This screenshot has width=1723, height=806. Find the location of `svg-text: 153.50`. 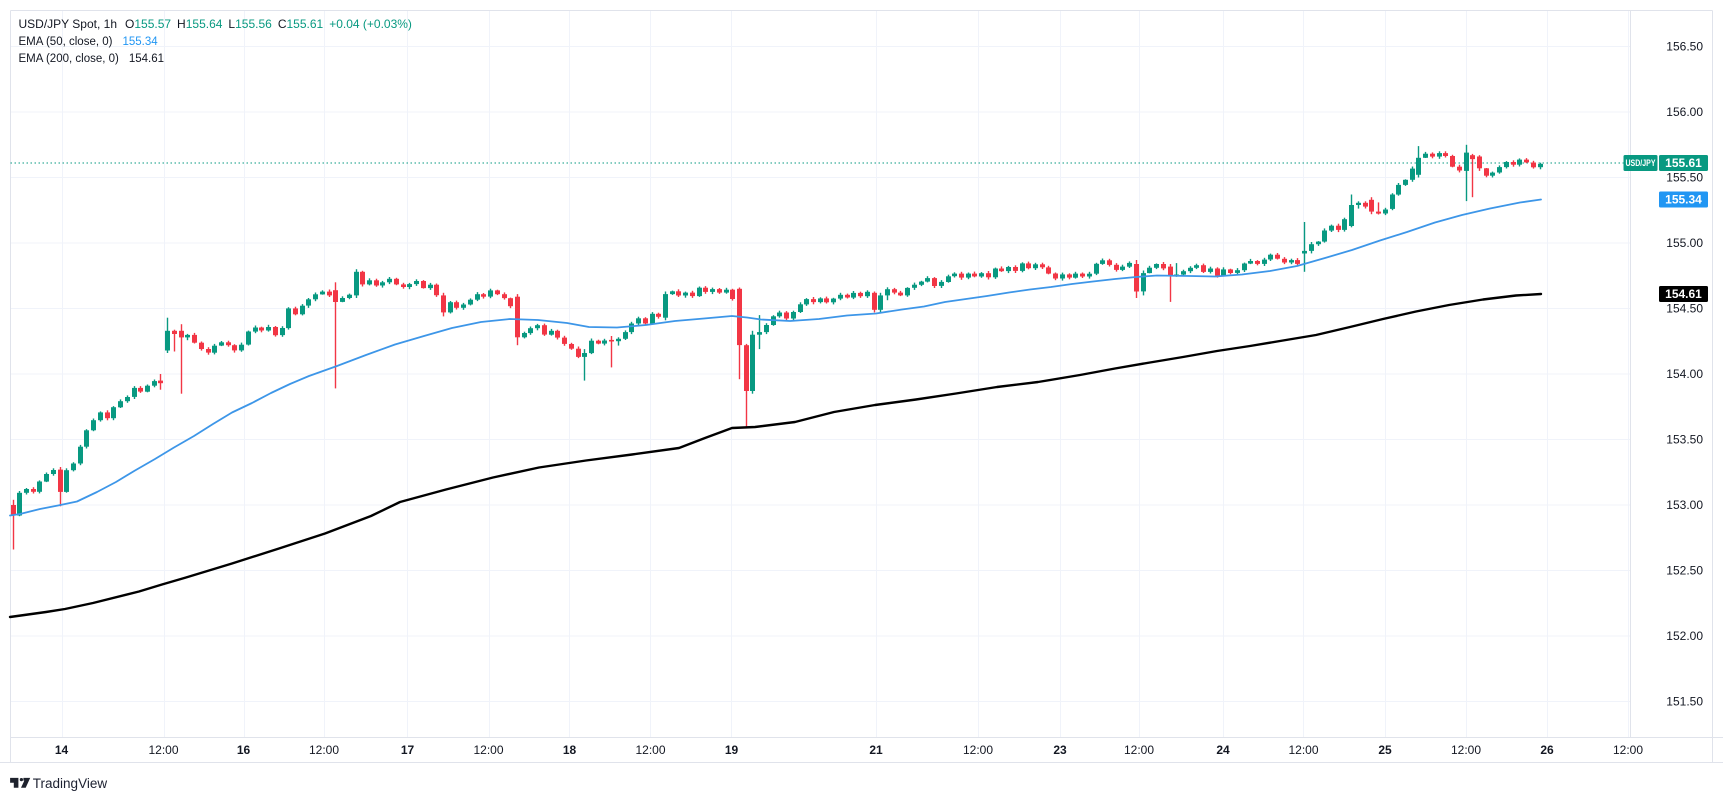

svg-text: 153.50 is located at coordinates (1684, 440).